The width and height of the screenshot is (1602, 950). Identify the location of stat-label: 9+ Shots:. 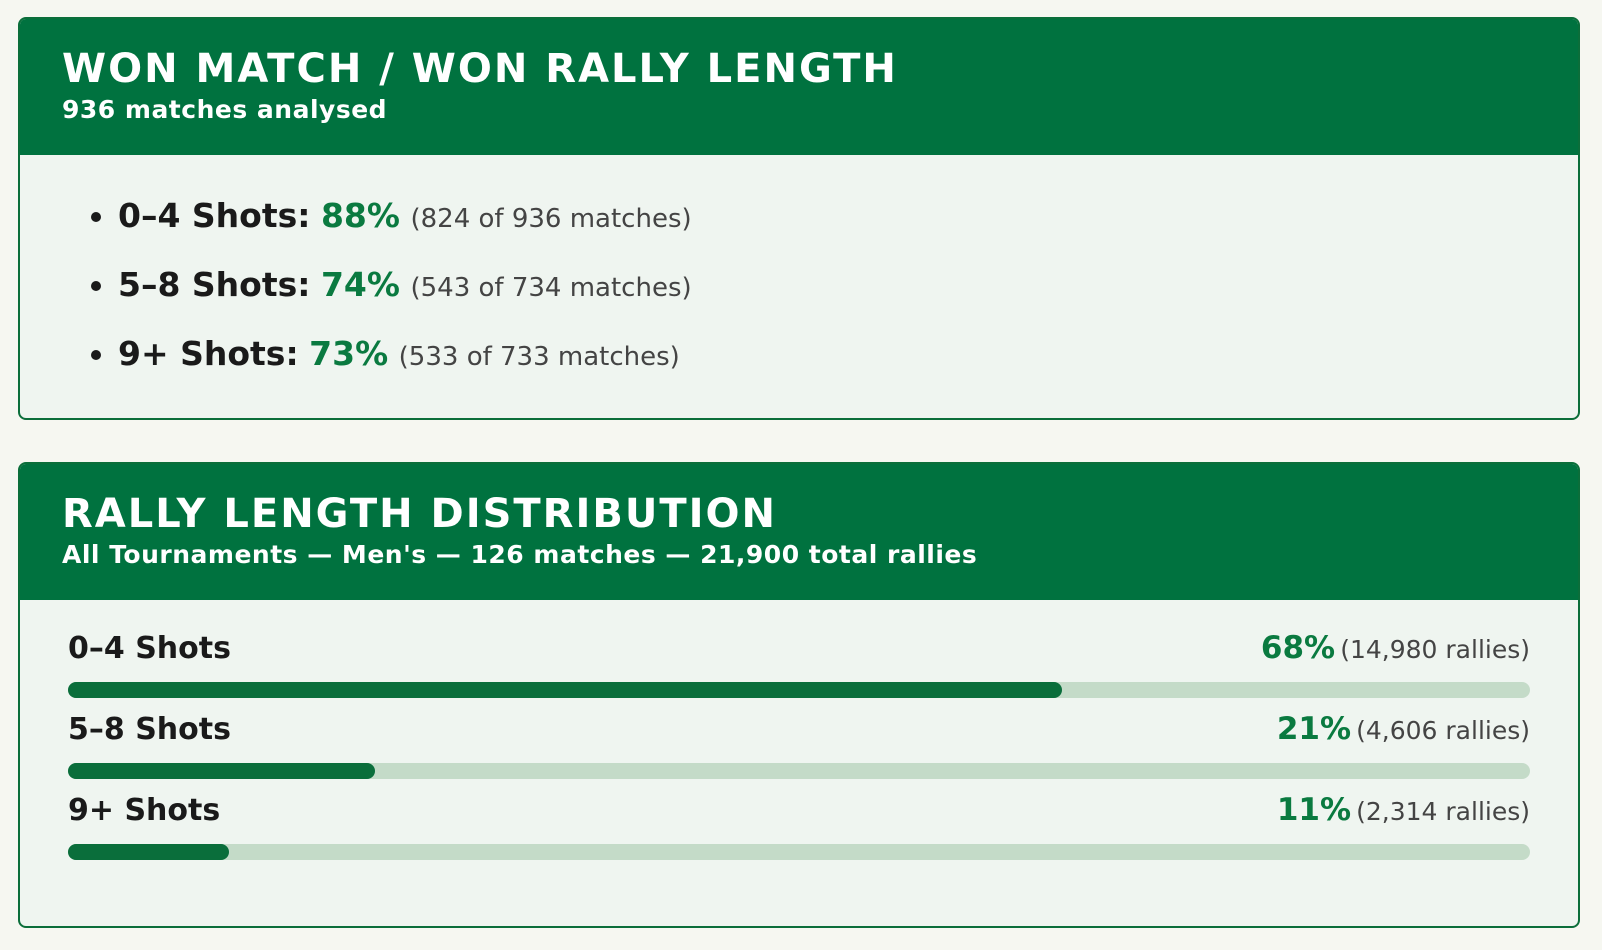
(208, 353).